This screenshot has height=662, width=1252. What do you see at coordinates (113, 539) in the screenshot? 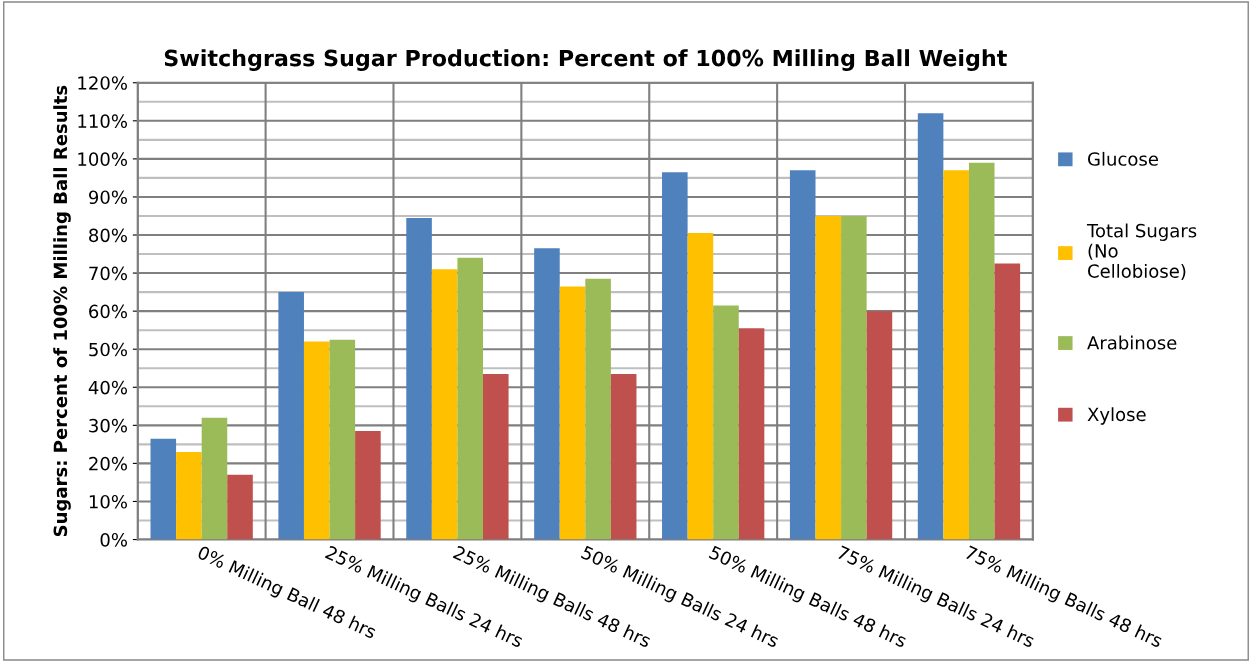
I see `y-tick-label: 0%` at bounding box center [113, 539].